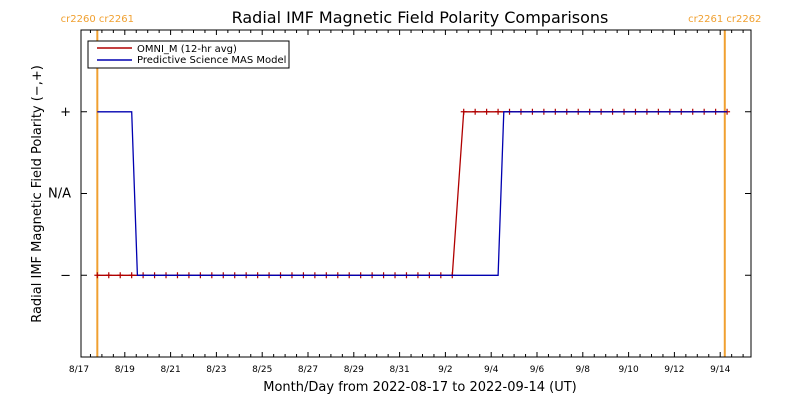 This screenshot has height=400, width=800. What do you see at coordinates (170, 370) in the screenshot?
I see `x-tick-label: 8/21` at bounding box center [170, 370].